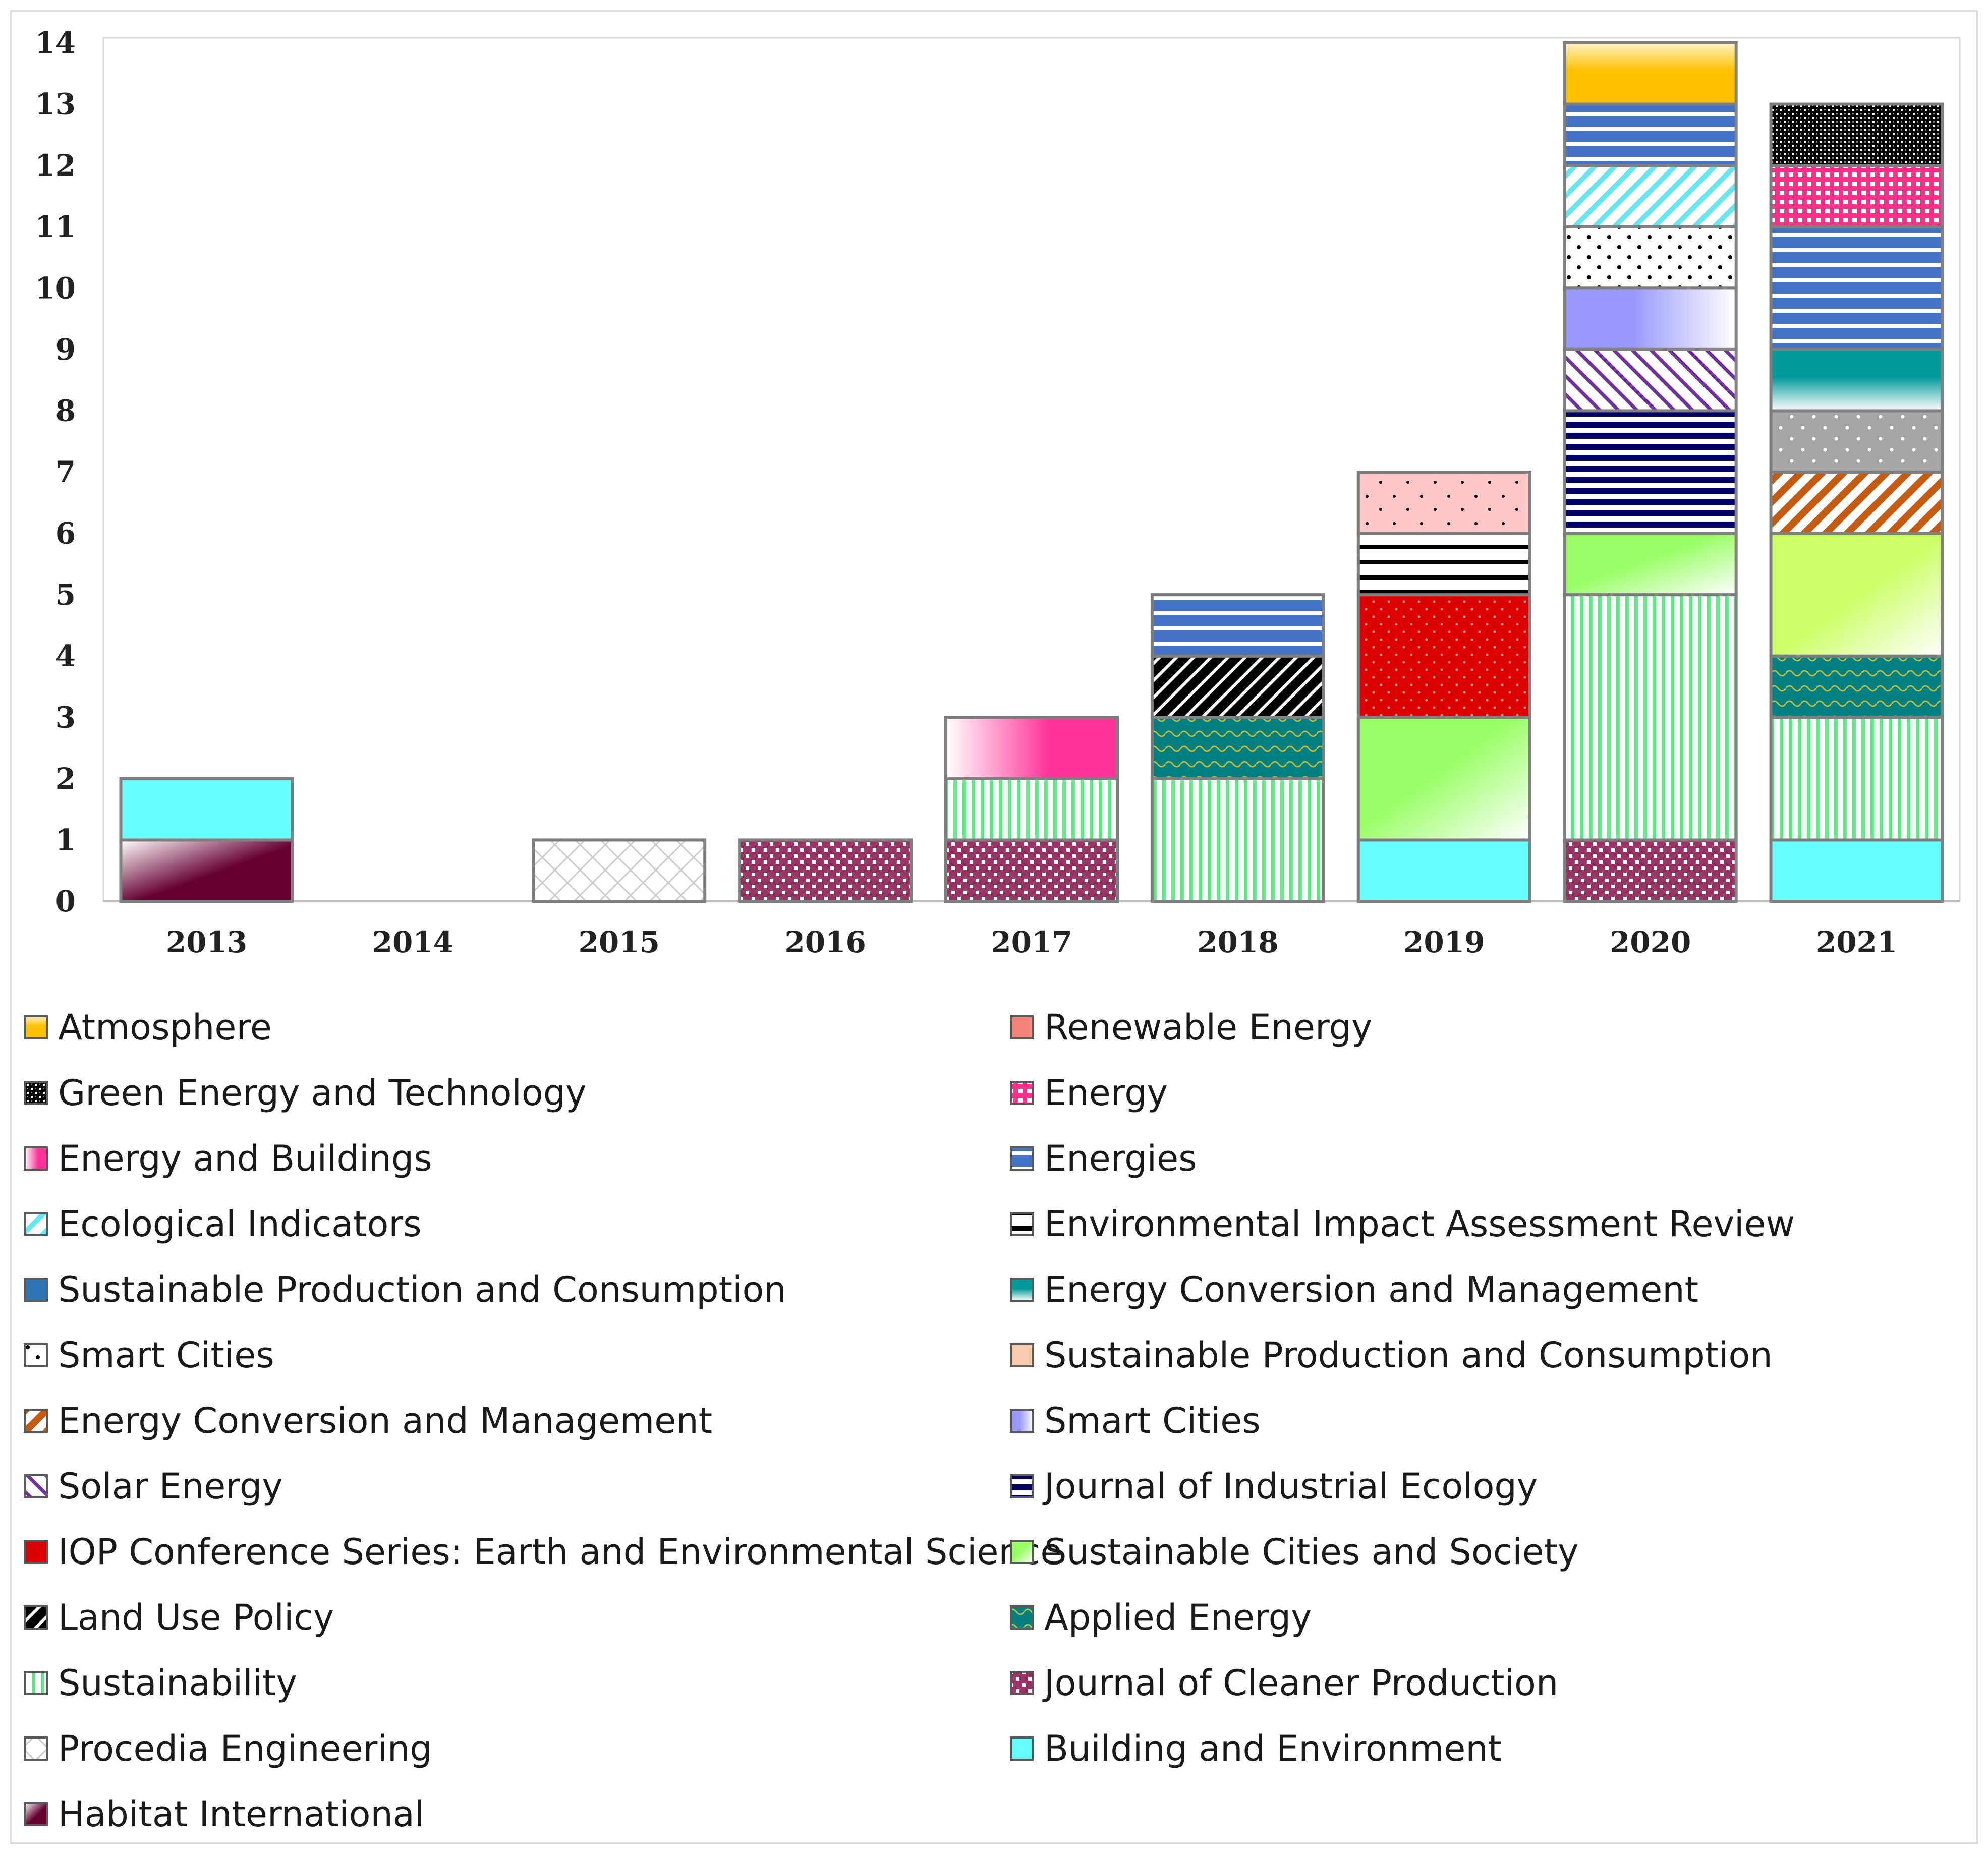  I want to click on legend-label: Renewable Energy, so click(1208, 1027).